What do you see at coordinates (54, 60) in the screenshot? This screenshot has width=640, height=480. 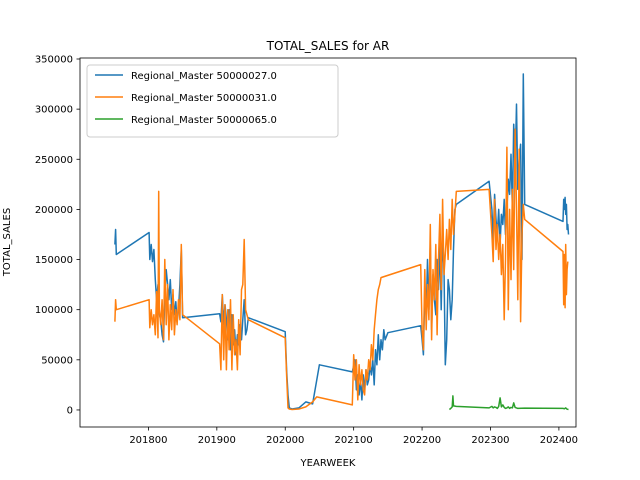 I see `y-tick-label: 350000` at bounding box center [54, 60].